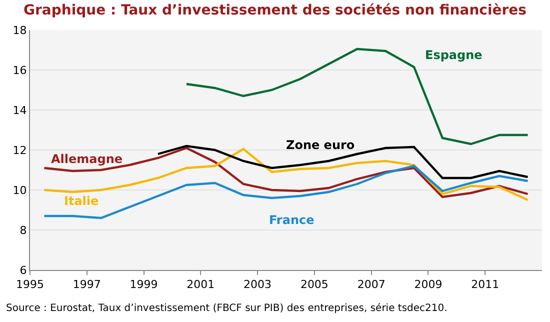  I want to click on y-tick-label: 10, so click(19, 190).